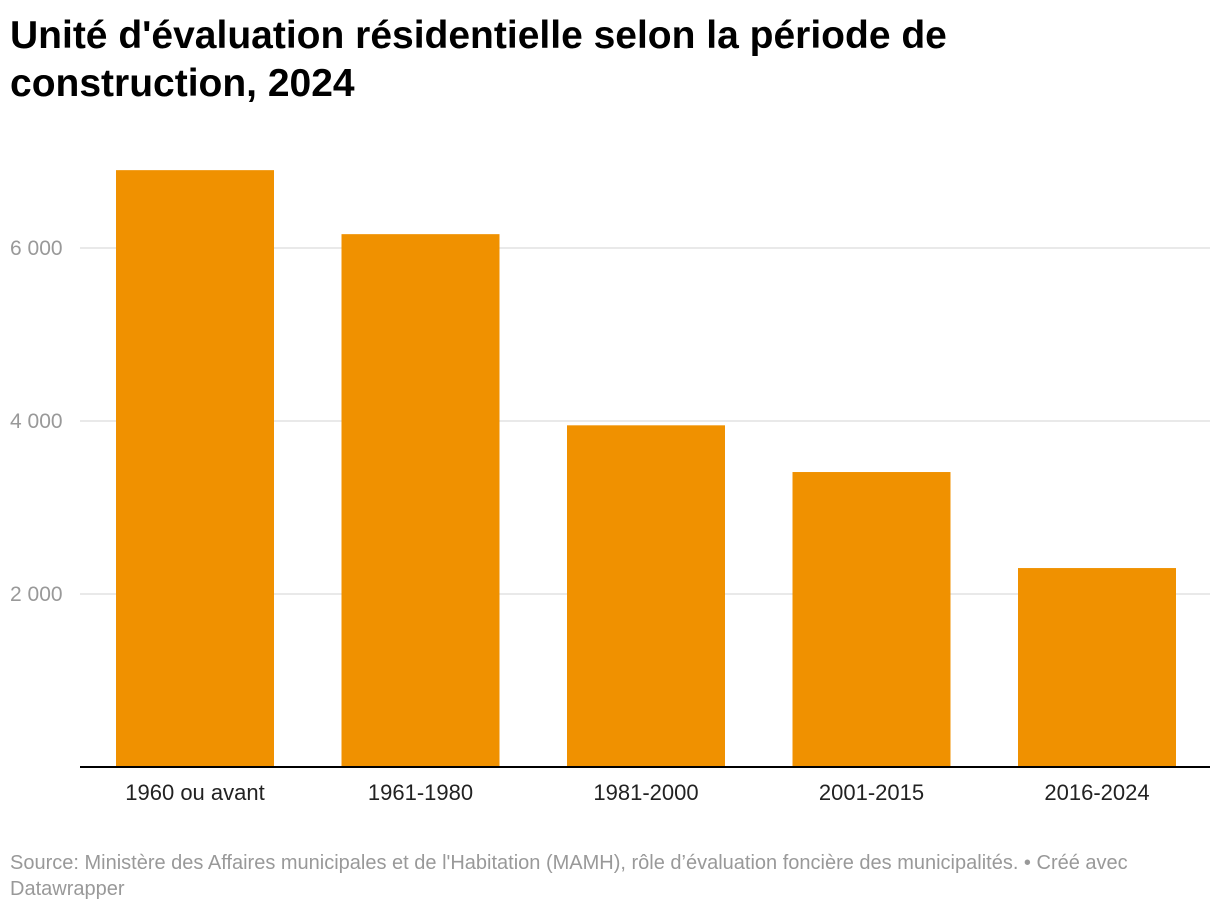 The image size is (1220, 914). Describe the element at coordinates (569, 876) in the screenshot. I see `datawrapper-credit: Créé avec Datawrapper` at that location.